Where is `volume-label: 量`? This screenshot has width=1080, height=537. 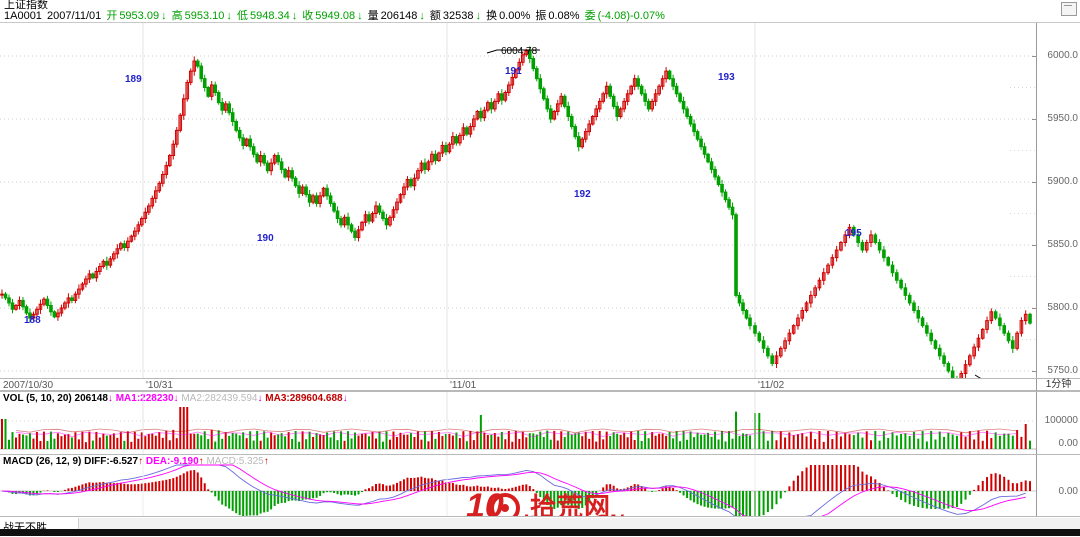 volume-label: 量 is located at coordinates (373, 16).